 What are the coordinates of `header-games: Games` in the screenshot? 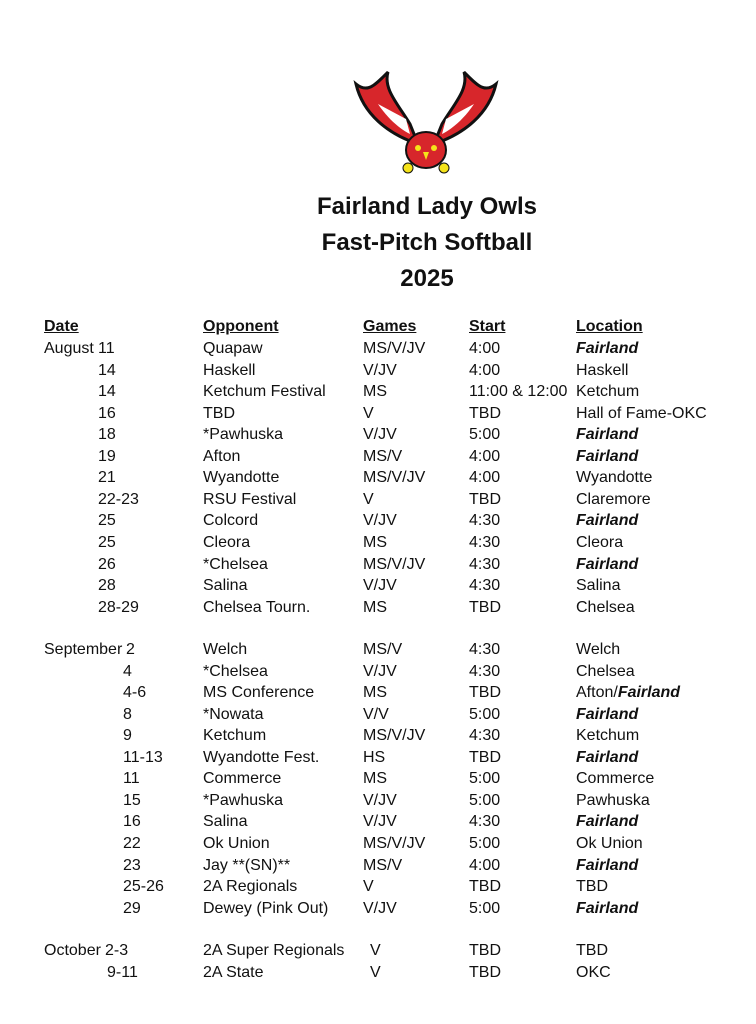 It's located at (390, 326).